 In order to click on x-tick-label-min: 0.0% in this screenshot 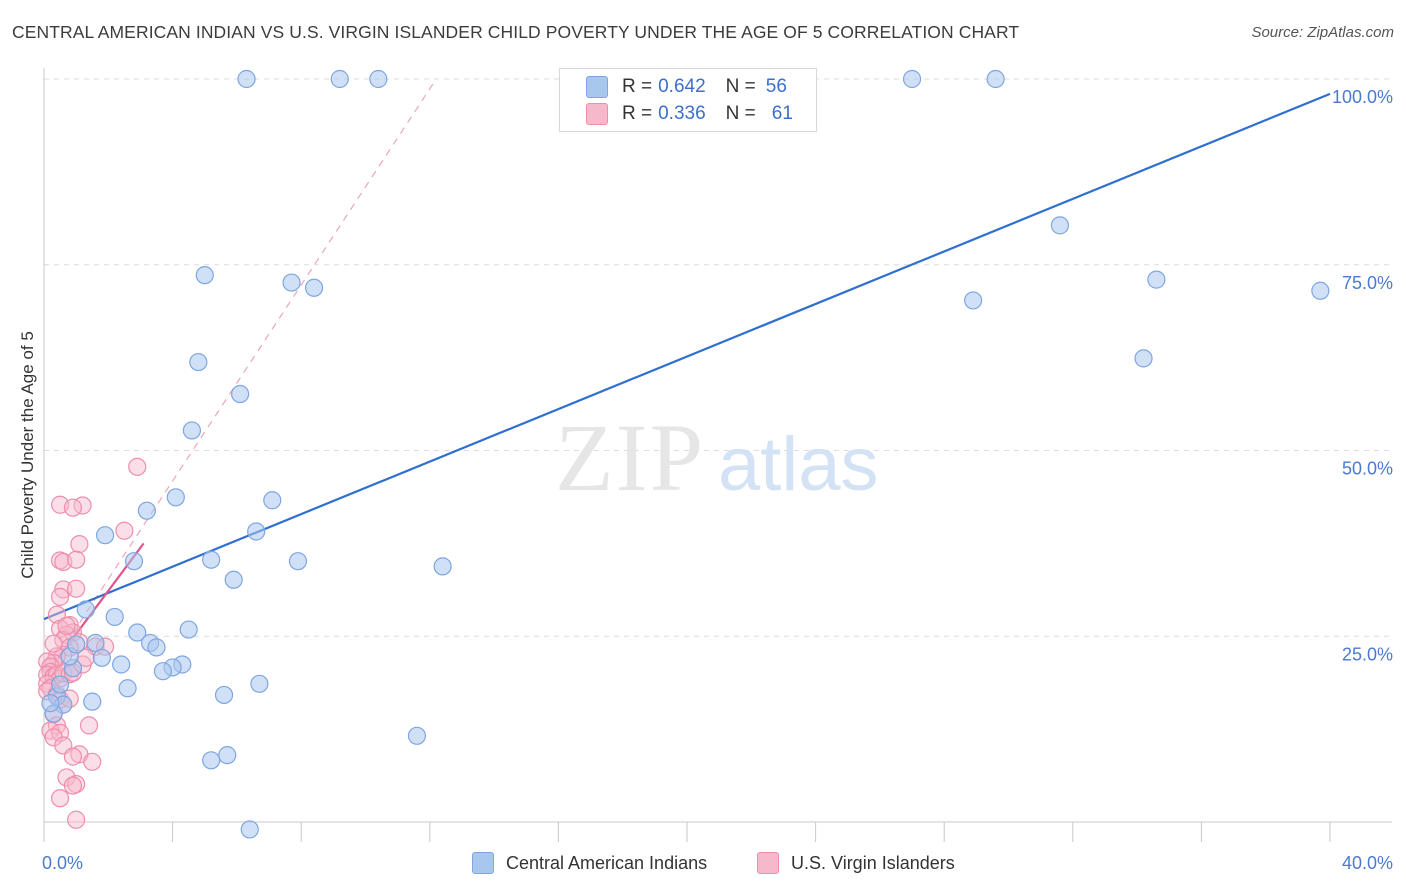, I will do `click(62, 863)`.